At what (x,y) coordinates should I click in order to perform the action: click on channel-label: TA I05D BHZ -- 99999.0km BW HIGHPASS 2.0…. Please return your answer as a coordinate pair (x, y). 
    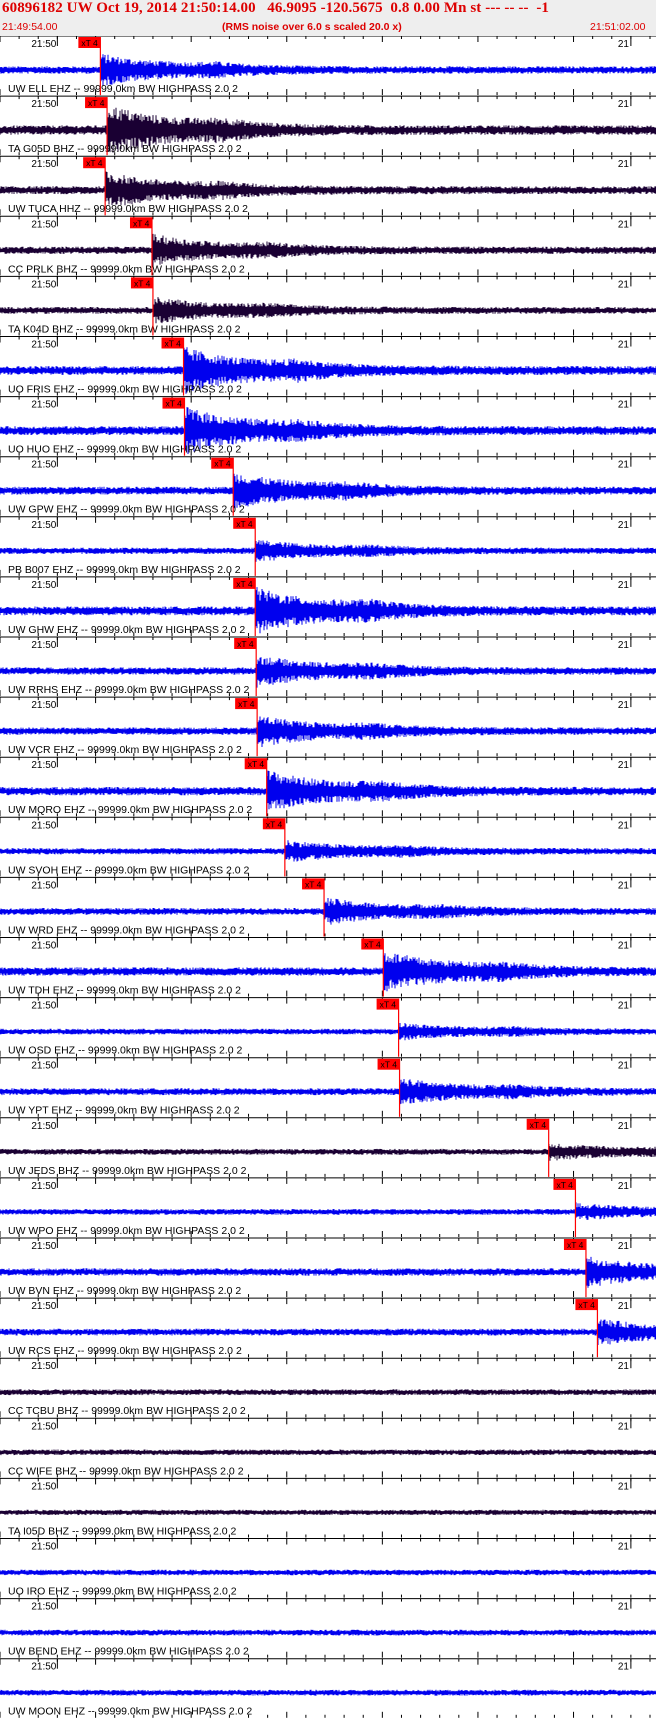
    Looking at the image, I should click on (122, 1531).